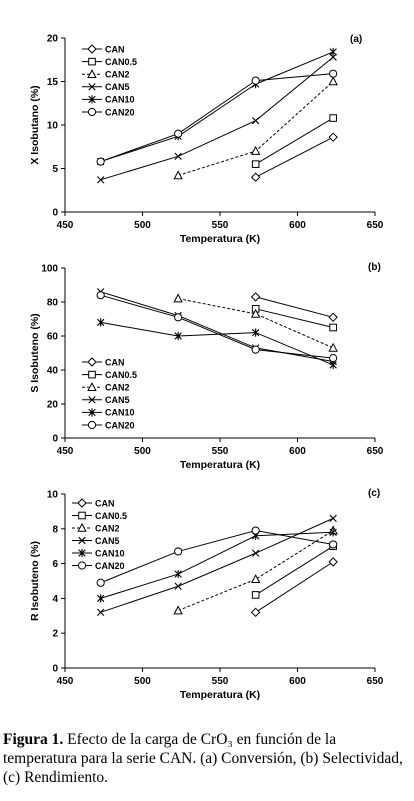  I want to click on chart-2-series-CAN0.5, so click(294, 570).